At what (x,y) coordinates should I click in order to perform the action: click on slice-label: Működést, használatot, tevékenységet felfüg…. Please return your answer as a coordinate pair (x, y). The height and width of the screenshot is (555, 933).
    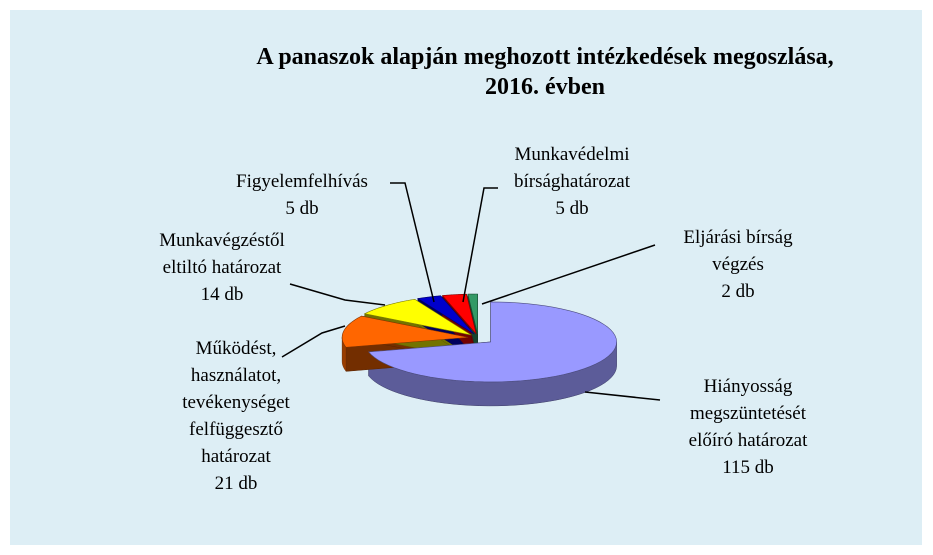
    Looking at the image, I should click on (236, 402).